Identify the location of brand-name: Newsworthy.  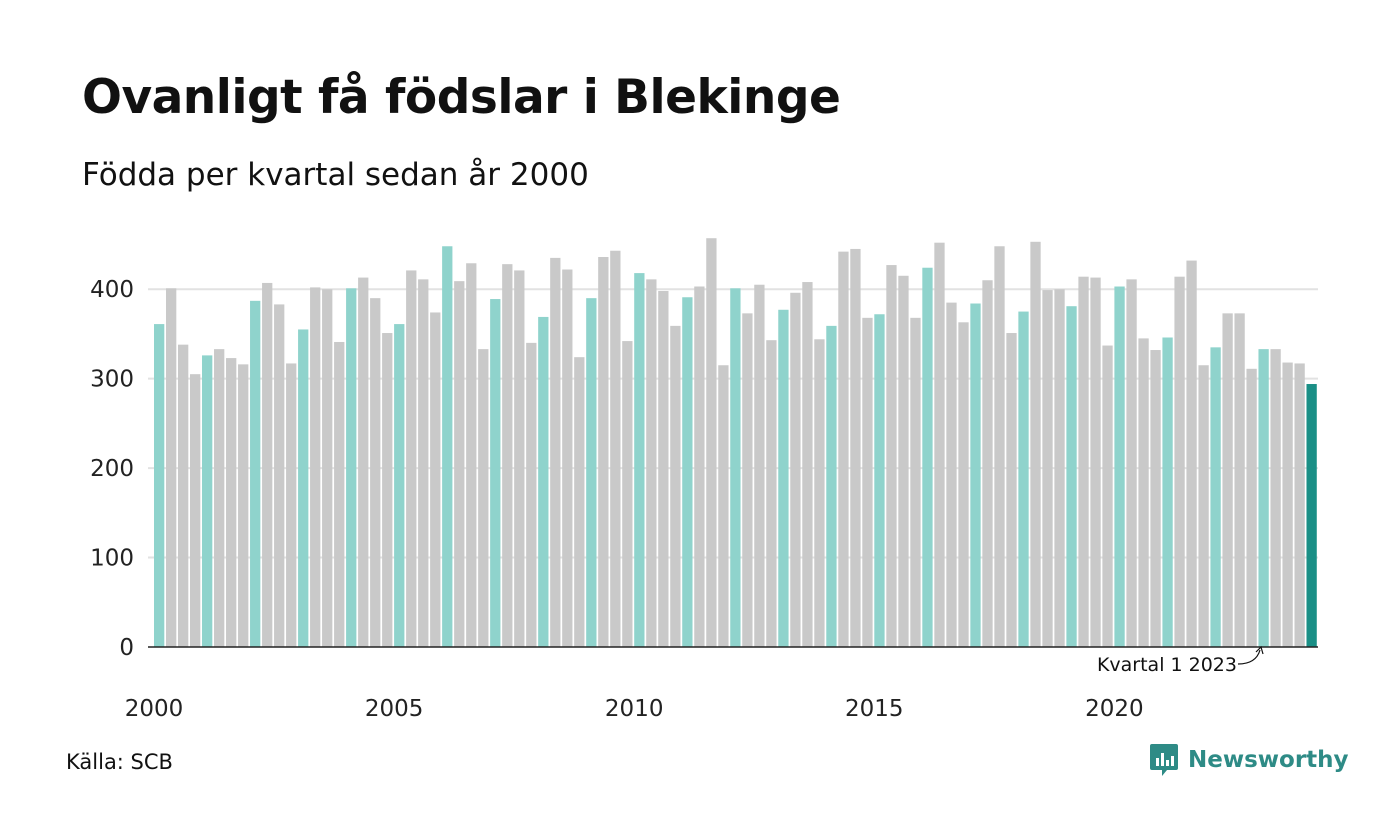
(1268, 760).